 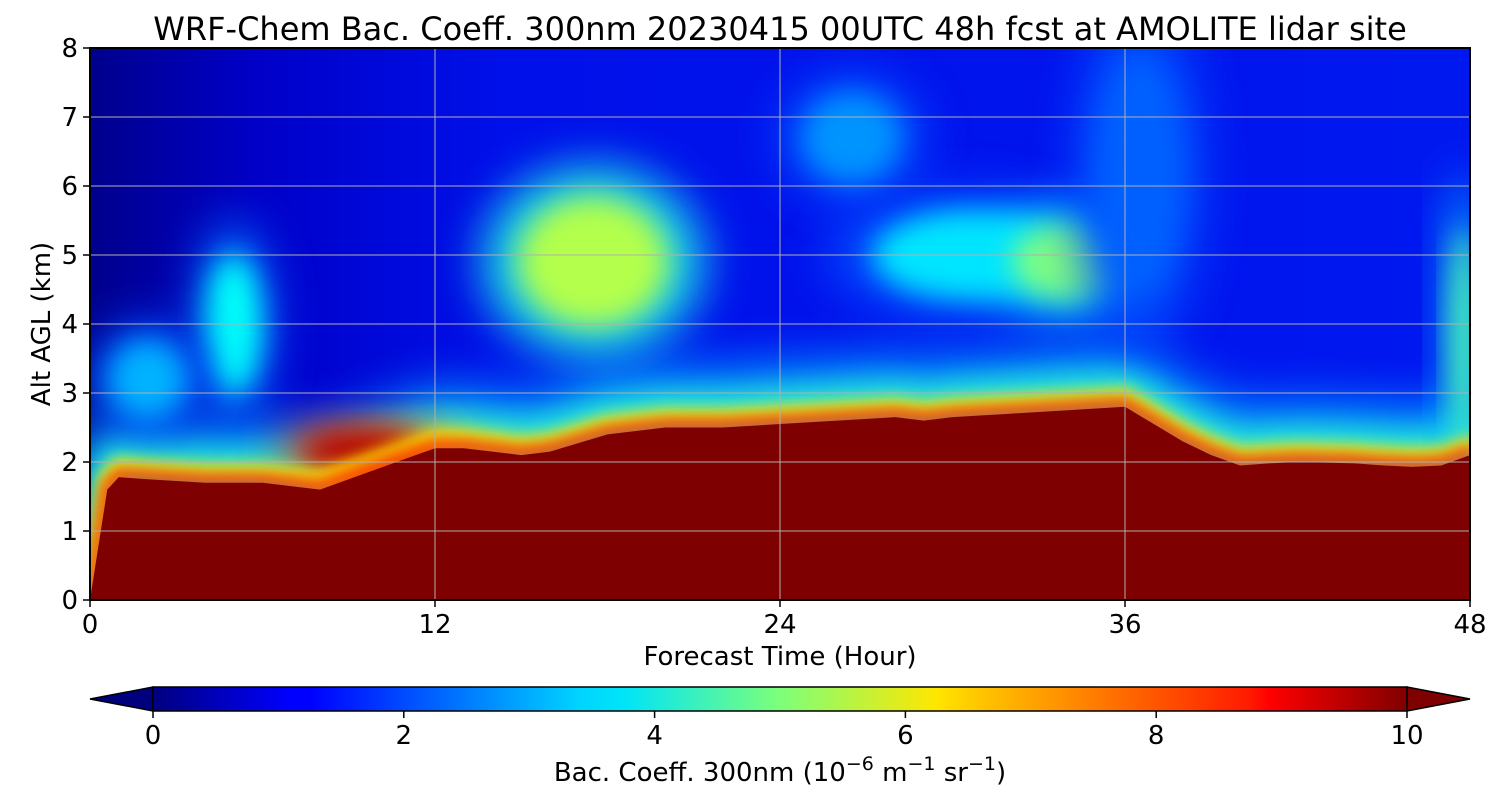 I want to click on colorbar-tick-label: 4, so click(x=654, y=736).